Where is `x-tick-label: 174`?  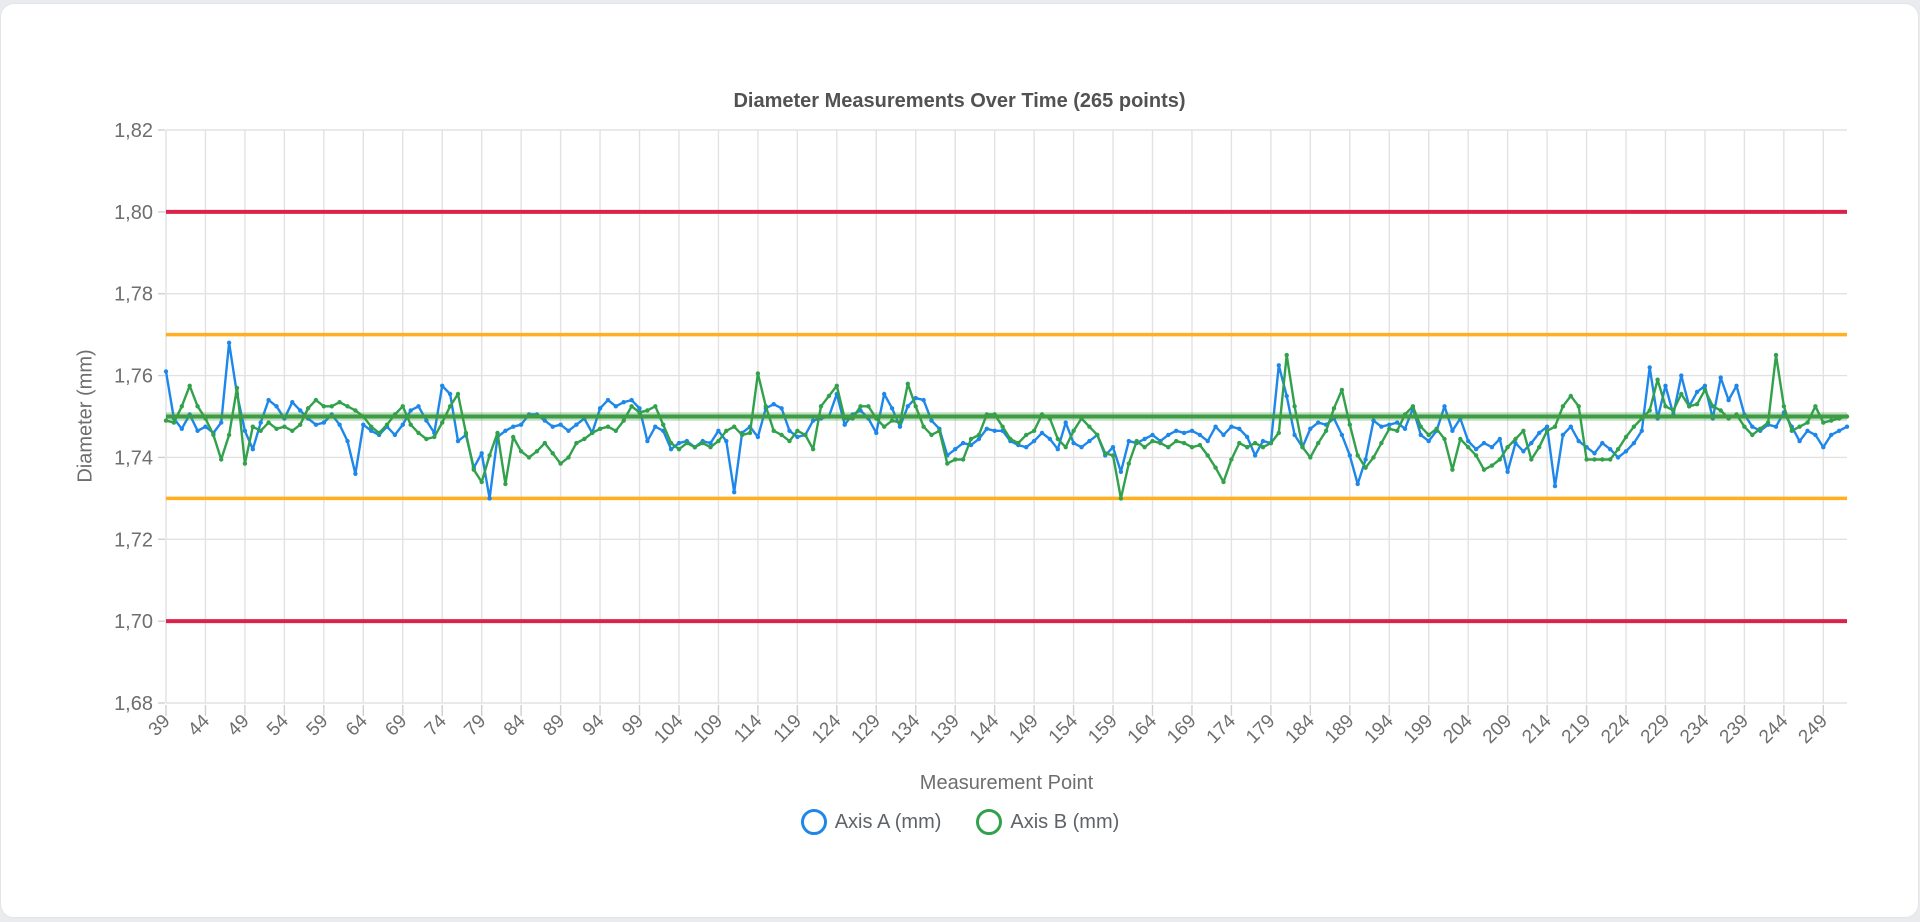 x-tick-label: 174 is located at coordinates (1222, 729).